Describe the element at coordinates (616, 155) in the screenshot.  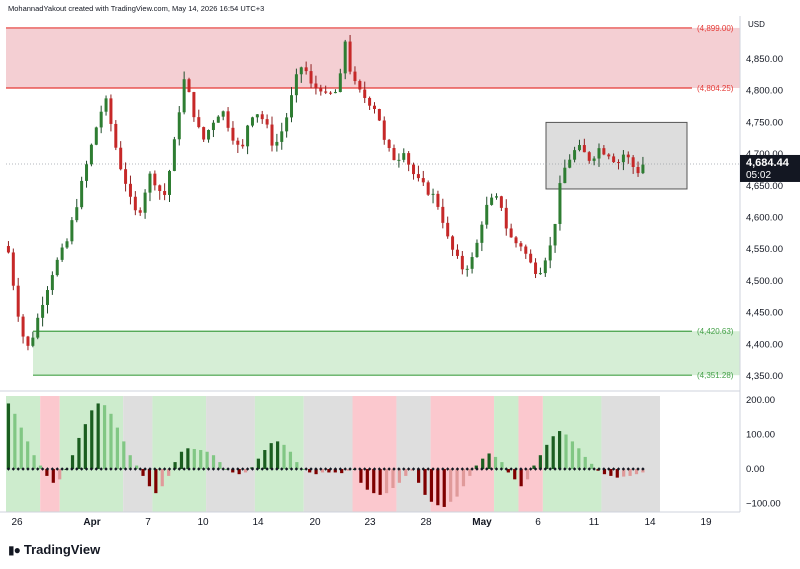
I see `range-box` at that location.